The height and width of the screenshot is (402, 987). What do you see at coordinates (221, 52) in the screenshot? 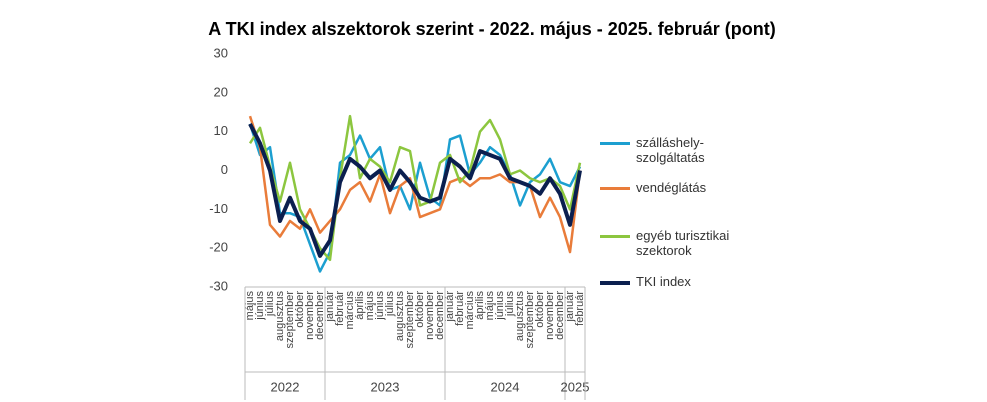
I see `y-tick-label: 30` at bounding box center [221, 52].